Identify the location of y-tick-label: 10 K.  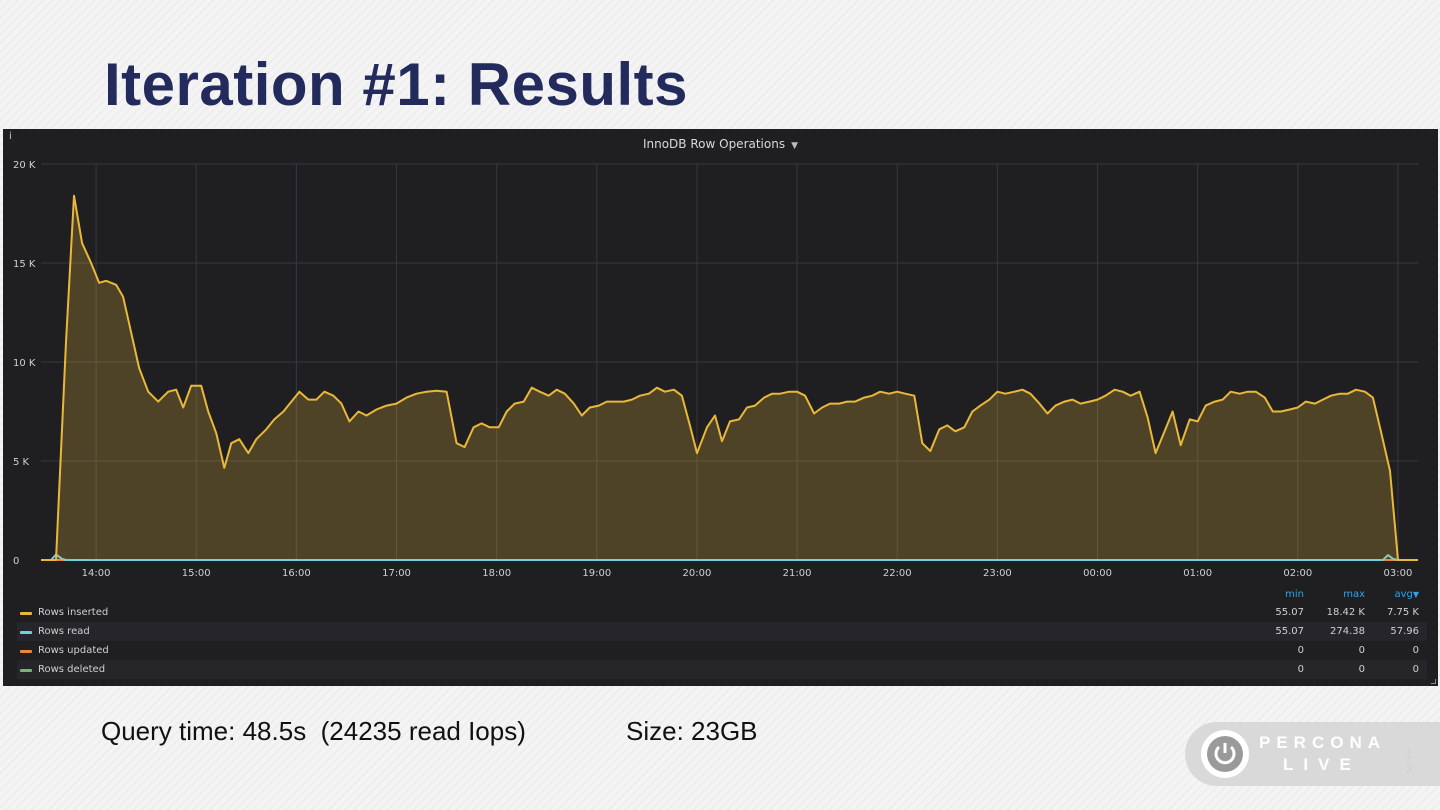
(24, 363).